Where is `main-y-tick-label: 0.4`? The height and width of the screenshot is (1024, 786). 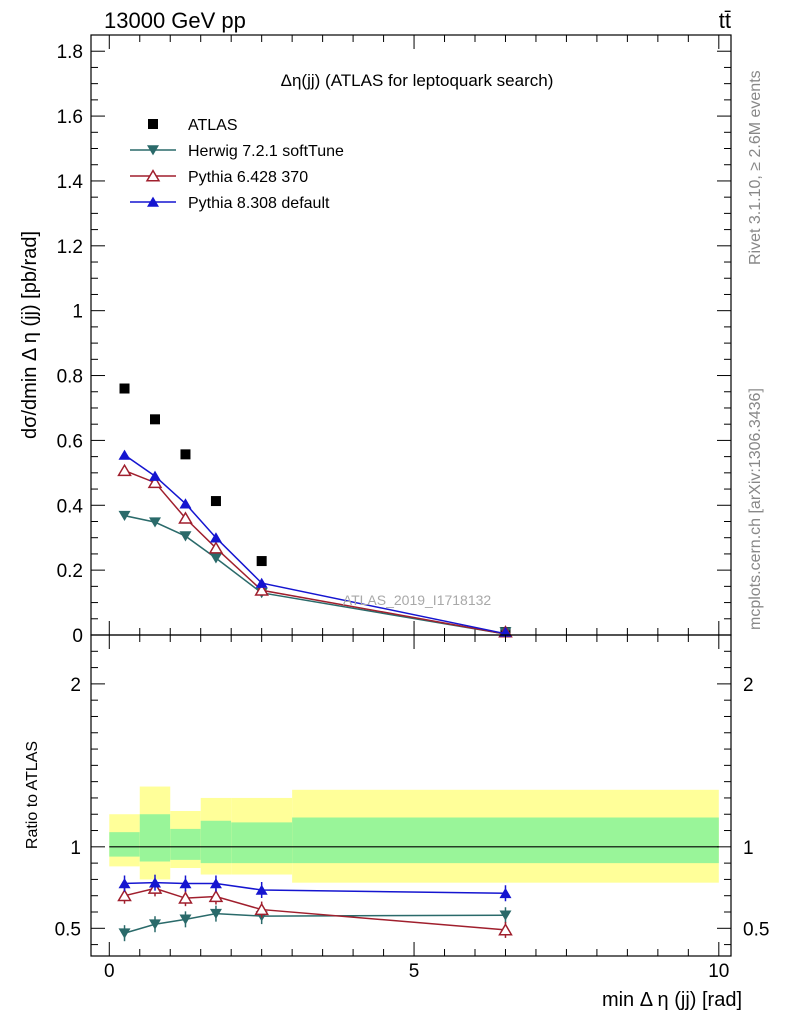 main-y-tick-label: 0.4 is located at coordinates (70, 506).